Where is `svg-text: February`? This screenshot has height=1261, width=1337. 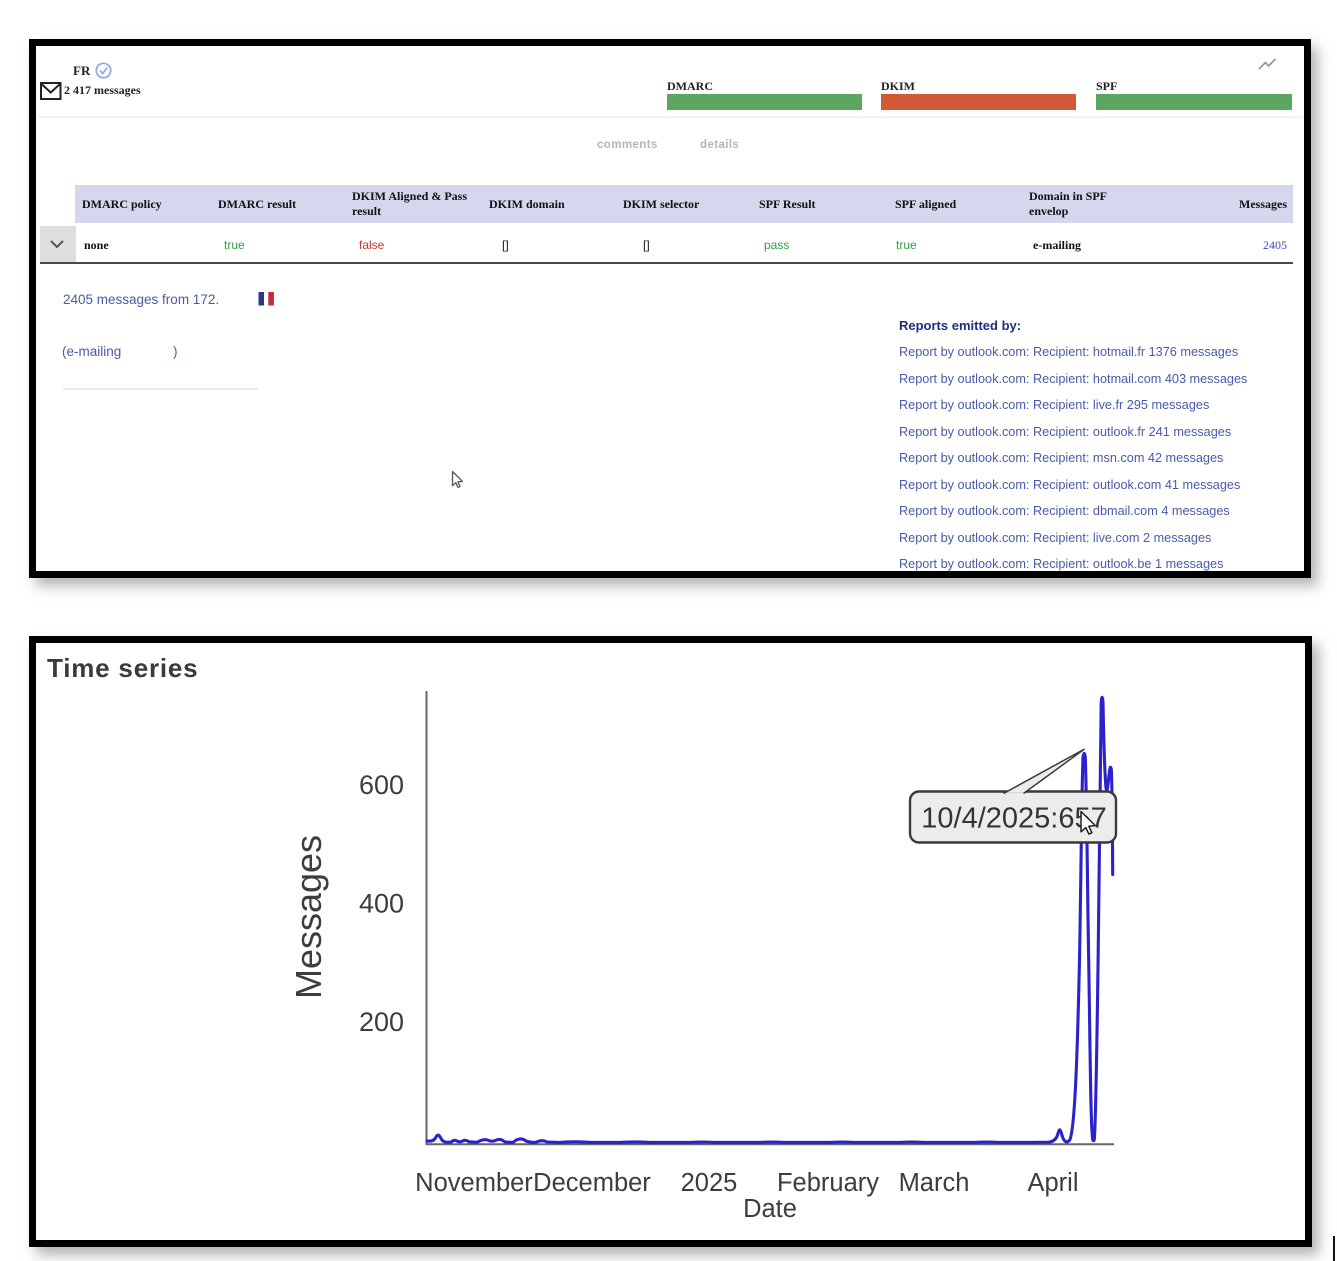 svg-text: February is located at coordinates (828, 1183).